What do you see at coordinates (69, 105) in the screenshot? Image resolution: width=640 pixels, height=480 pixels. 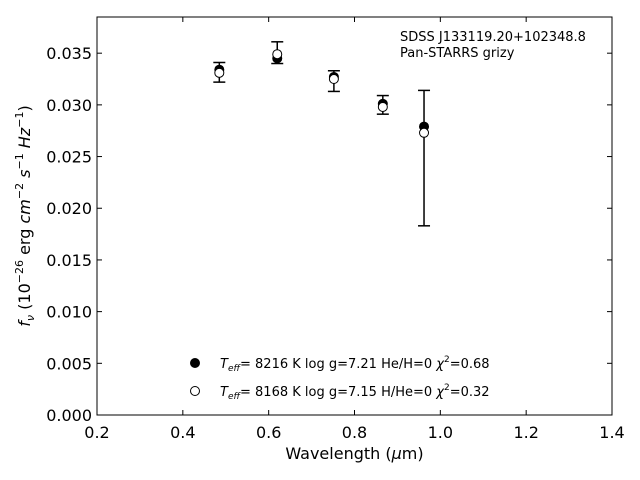 I see `y-tick-label: 0.030` at bounding box center [69, 105].